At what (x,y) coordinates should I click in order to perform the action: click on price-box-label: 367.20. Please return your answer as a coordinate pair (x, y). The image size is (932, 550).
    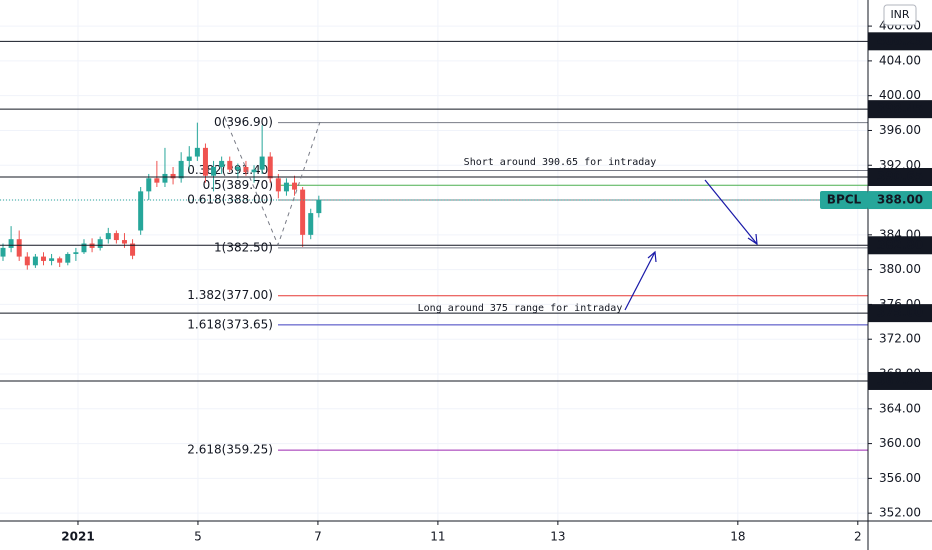
    Looking at the image, I should click on (900, 380).